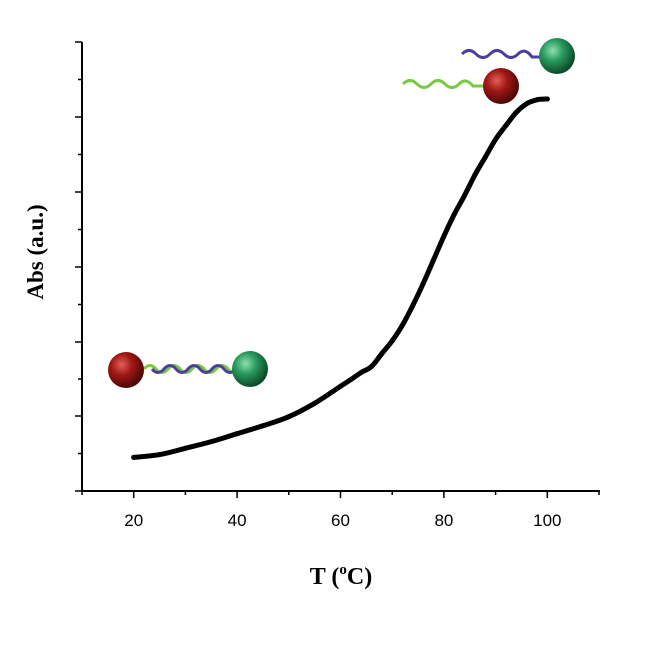 The height and width of the screenshot is (663, 648). I want to click on duplex-strand-purple, so click(194, 369).